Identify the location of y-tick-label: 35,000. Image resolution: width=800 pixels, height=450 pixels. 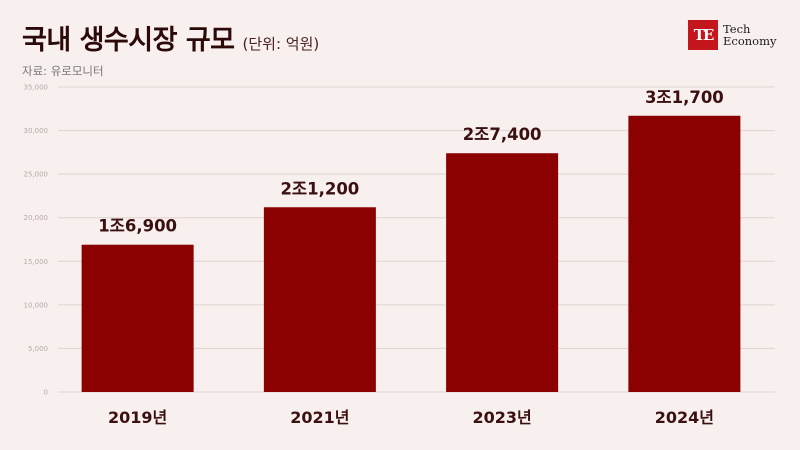
(36, 88).